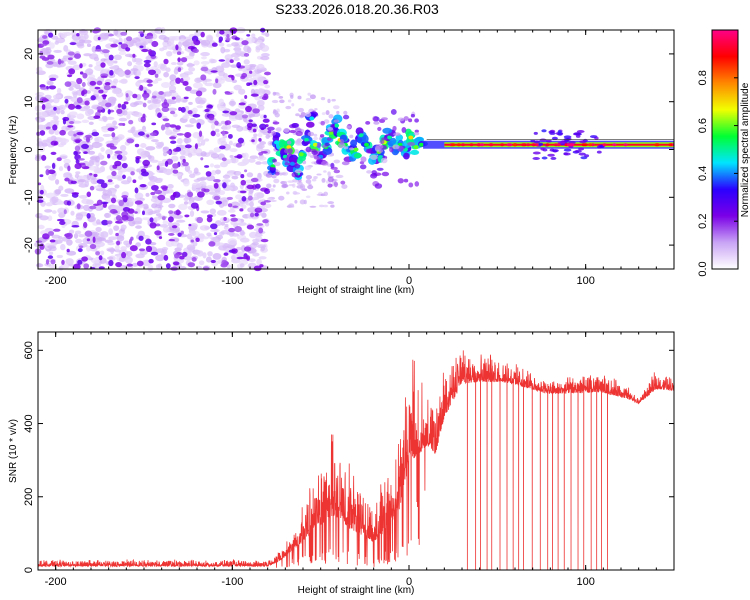  What do you see at coordinates (356, 290) in the screenshot?
I see `spectrogram-x-axis-label: Height of straight line (km)` at bounding box center [356, 290].